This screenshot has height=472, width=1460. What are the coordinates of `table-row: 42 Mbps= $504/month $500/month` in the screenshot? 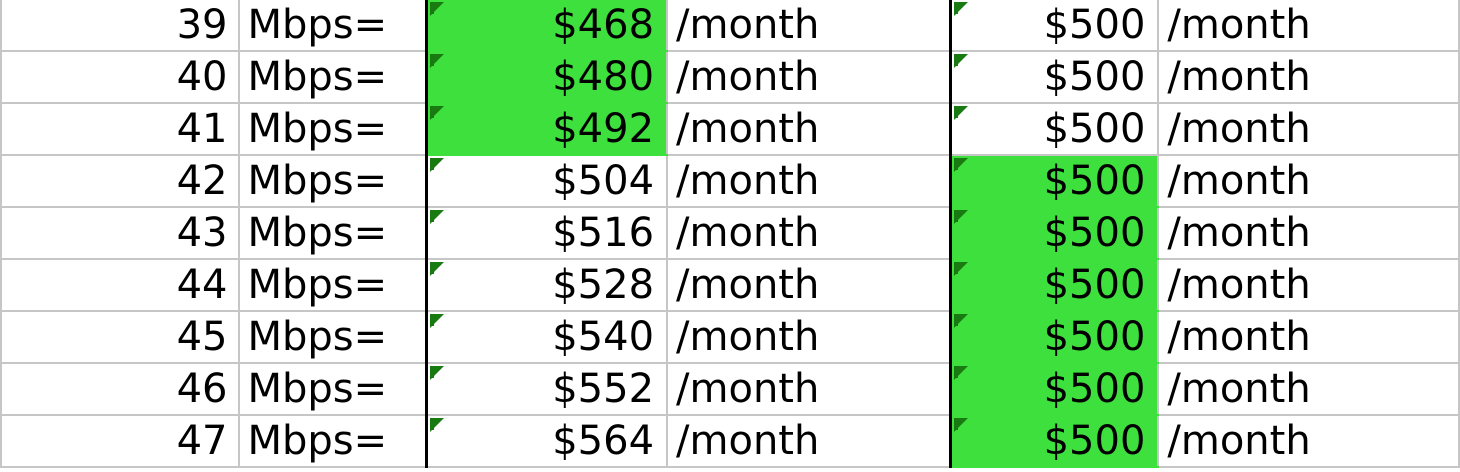 It's located at (730, 181).